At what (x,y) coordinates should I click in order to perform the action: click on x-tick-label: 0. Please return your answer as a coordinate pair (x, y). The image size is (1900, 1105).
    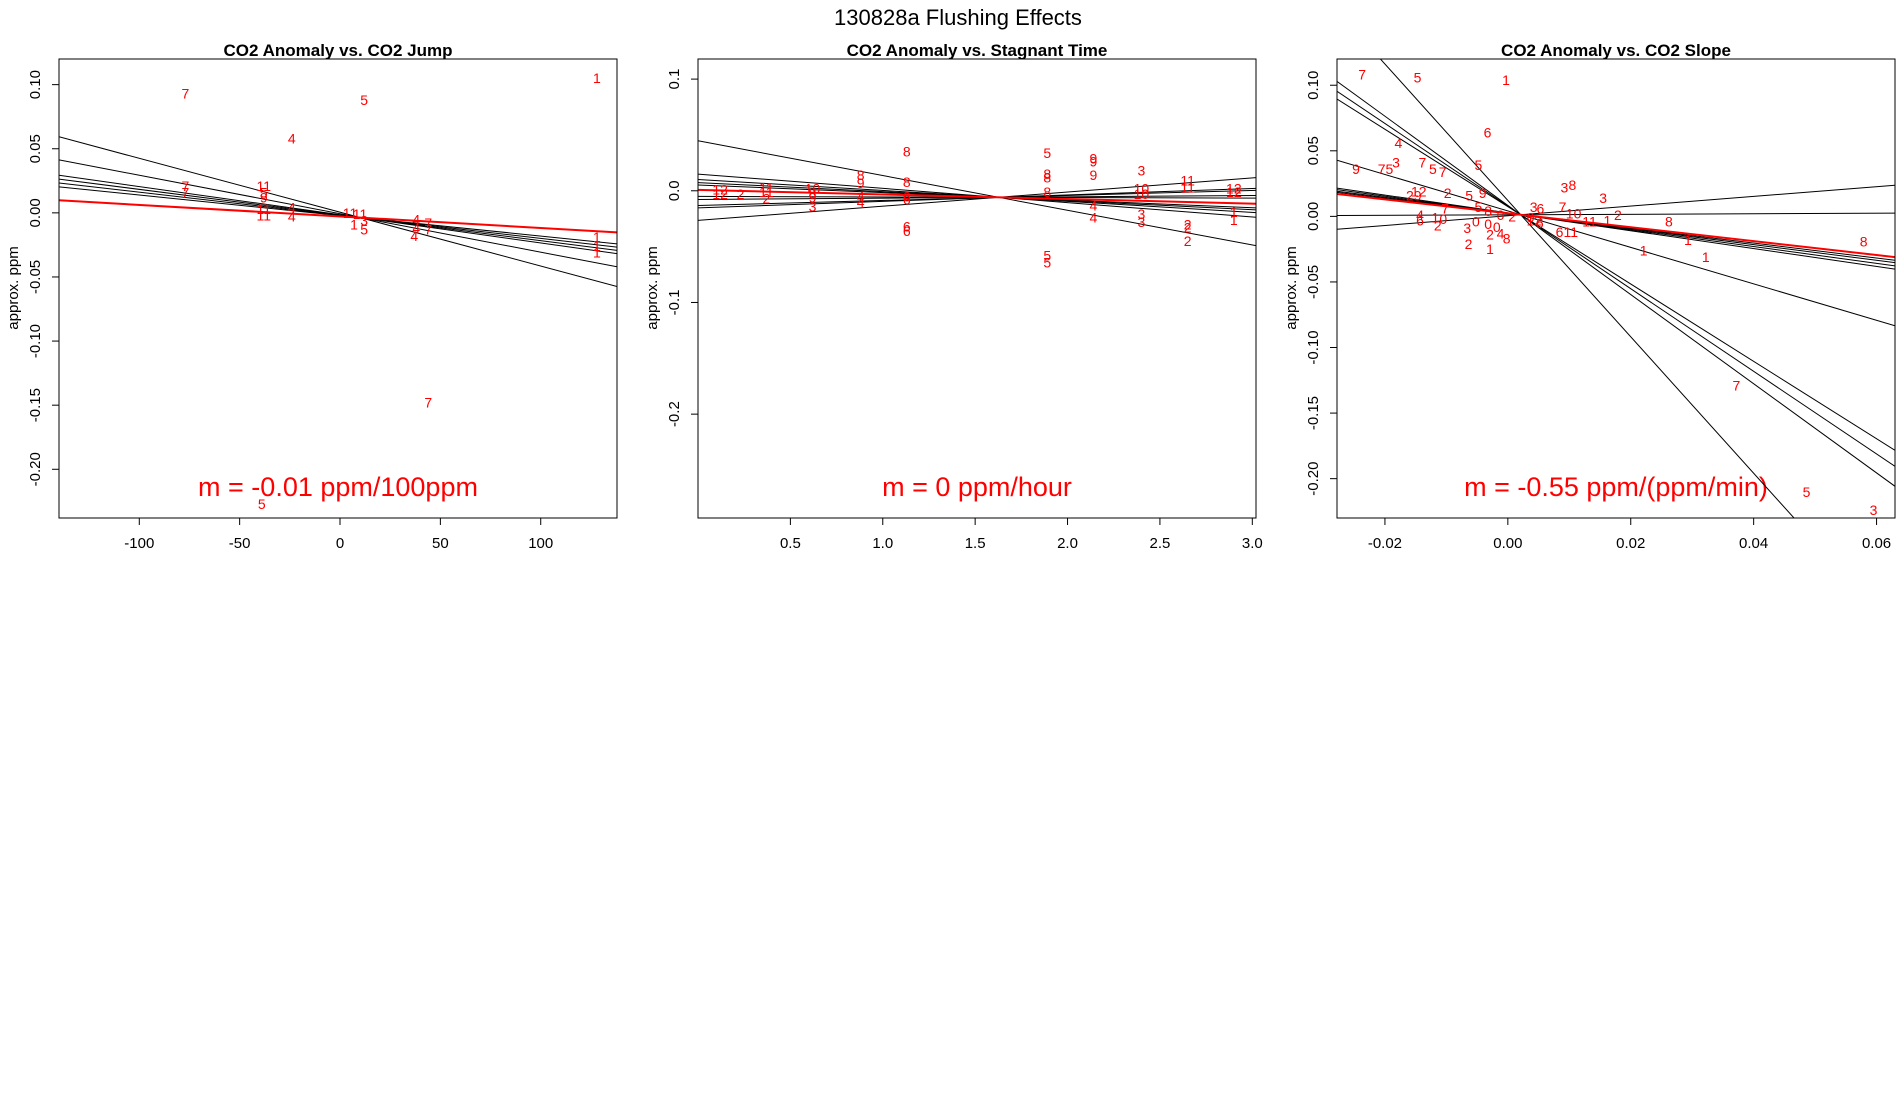
    Looking at the image, I should click on (340, 543).